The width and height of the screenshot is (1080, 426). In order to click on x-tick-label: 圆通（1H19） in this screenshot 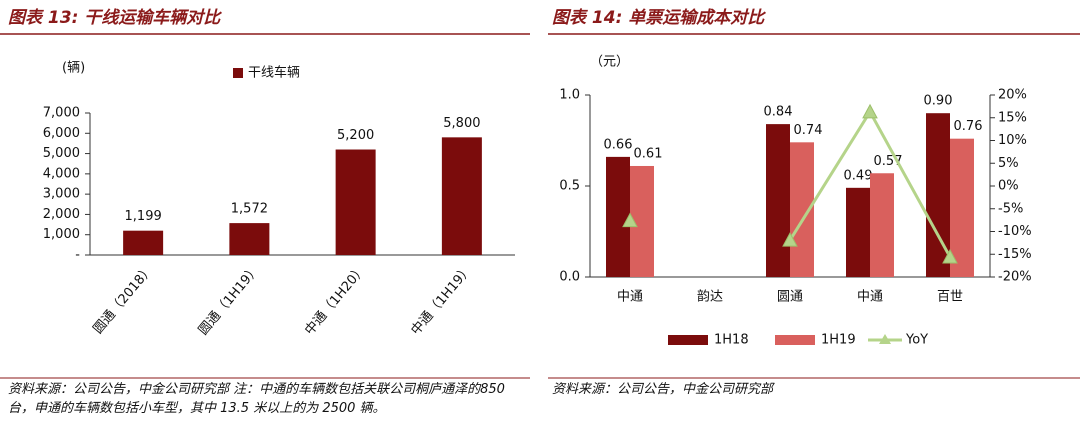, I will do `click(229, 300)`.